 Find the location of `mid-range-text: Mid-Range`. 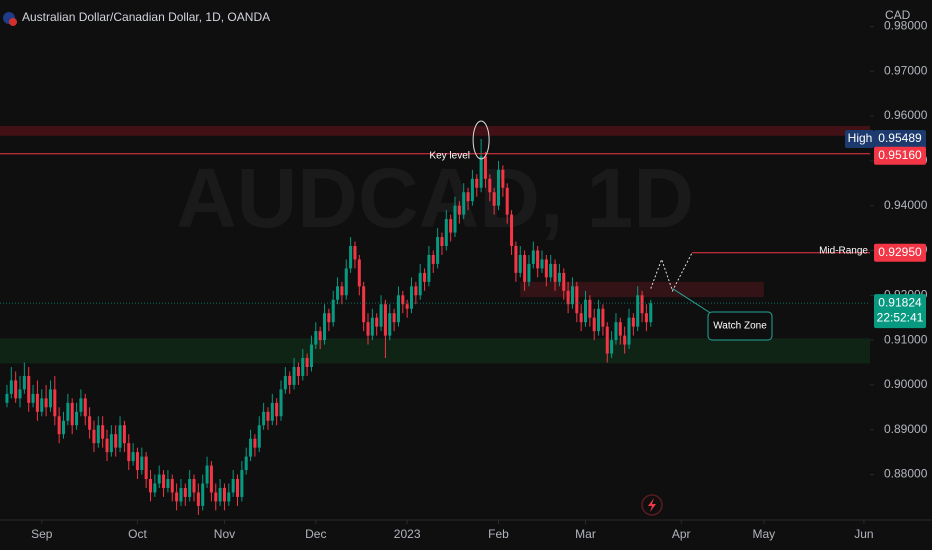

mid-range-text: Mid-Range is located at coordinates (843, 250).